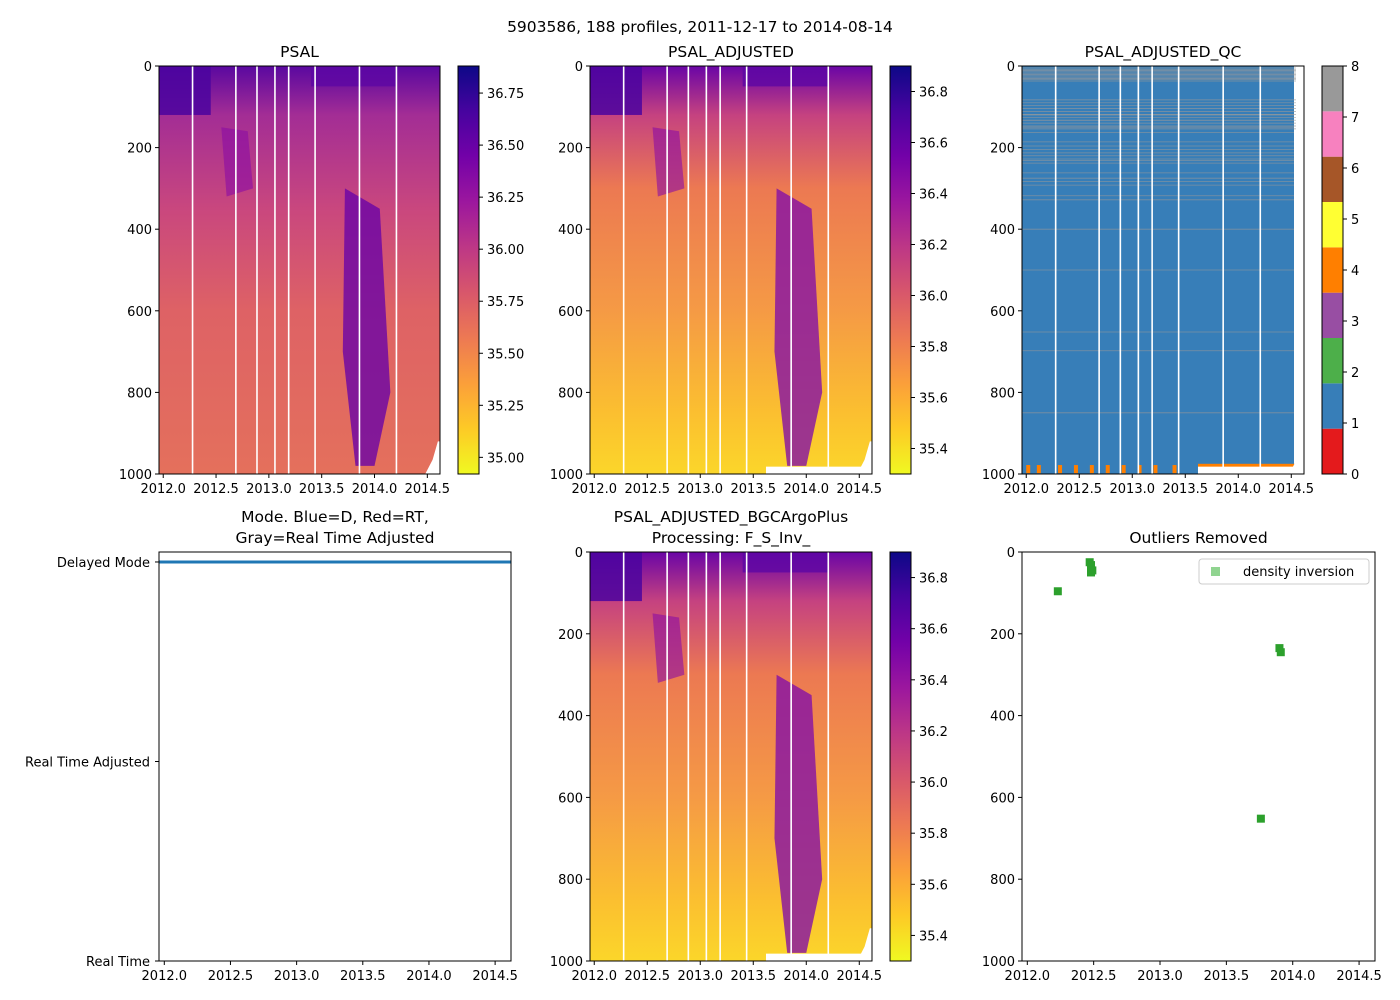  I want to click on colorbar-tick-label: 36.2, so click(933, 246).